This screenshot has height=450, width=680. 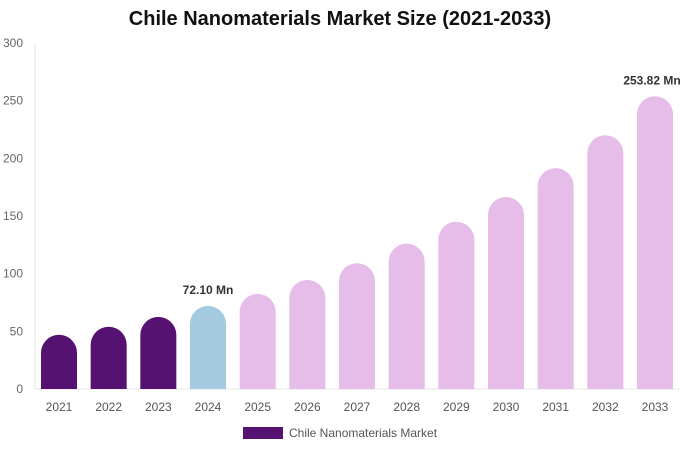 What do you see at coordinates (406, 407) in the screenshot?
I see `x-tick-label: 2028` at bounding box center [406, 407].